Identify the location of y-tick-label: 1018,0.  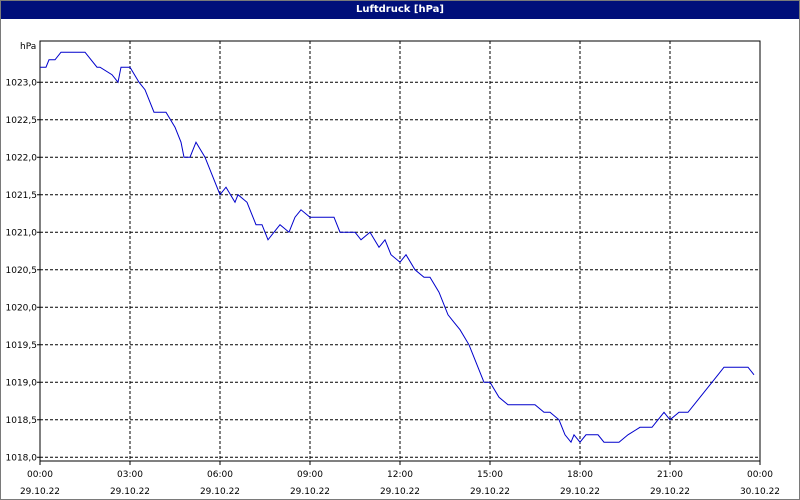
(22, 458).